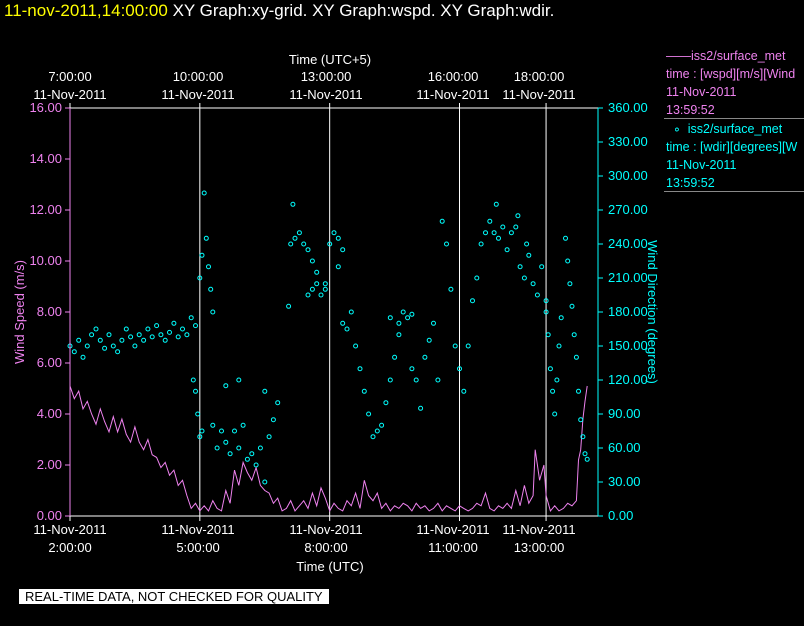 The image size is (804, 626). I want to click on bottom-tick-time: 13:00:00, so click(539, 547).